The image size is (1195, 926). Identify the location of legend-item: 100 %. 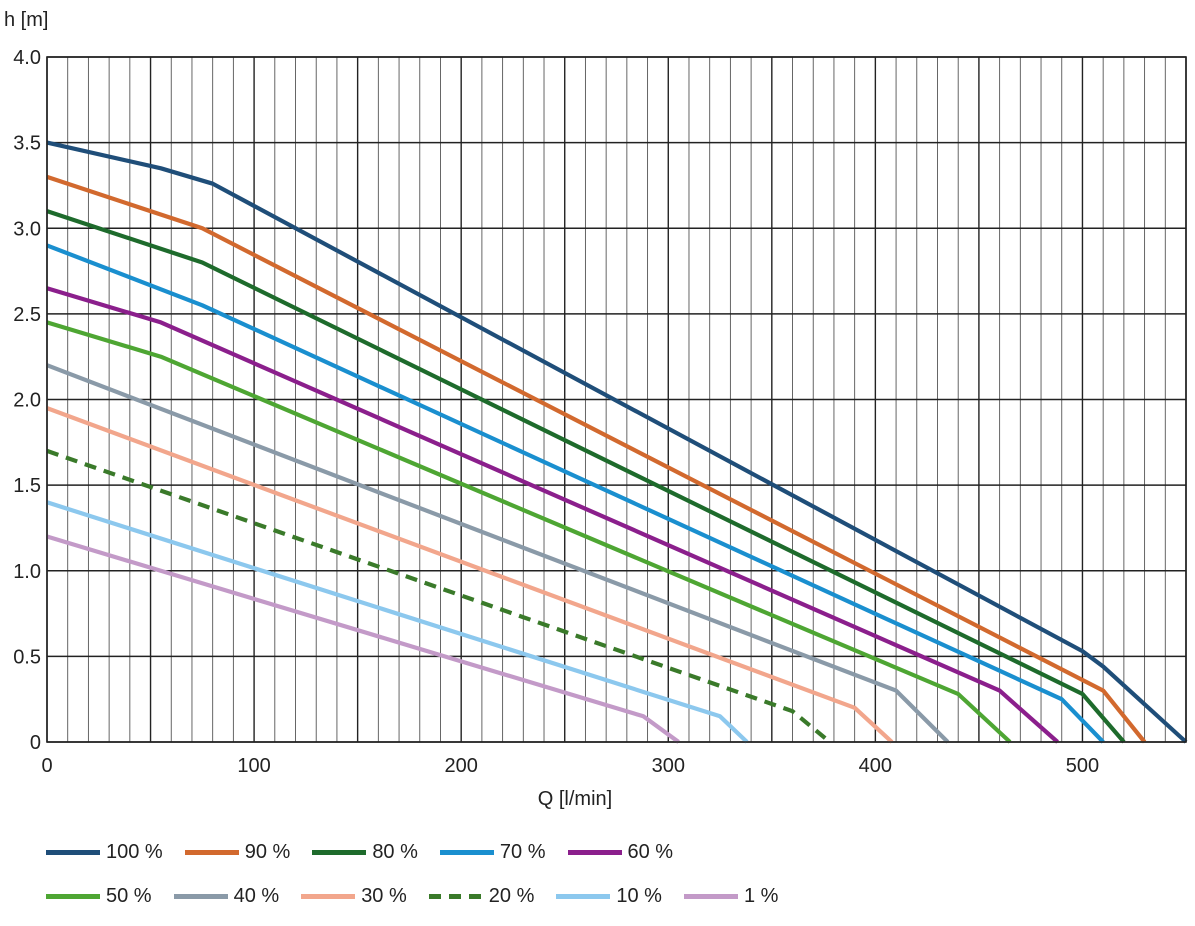
(104, 852).